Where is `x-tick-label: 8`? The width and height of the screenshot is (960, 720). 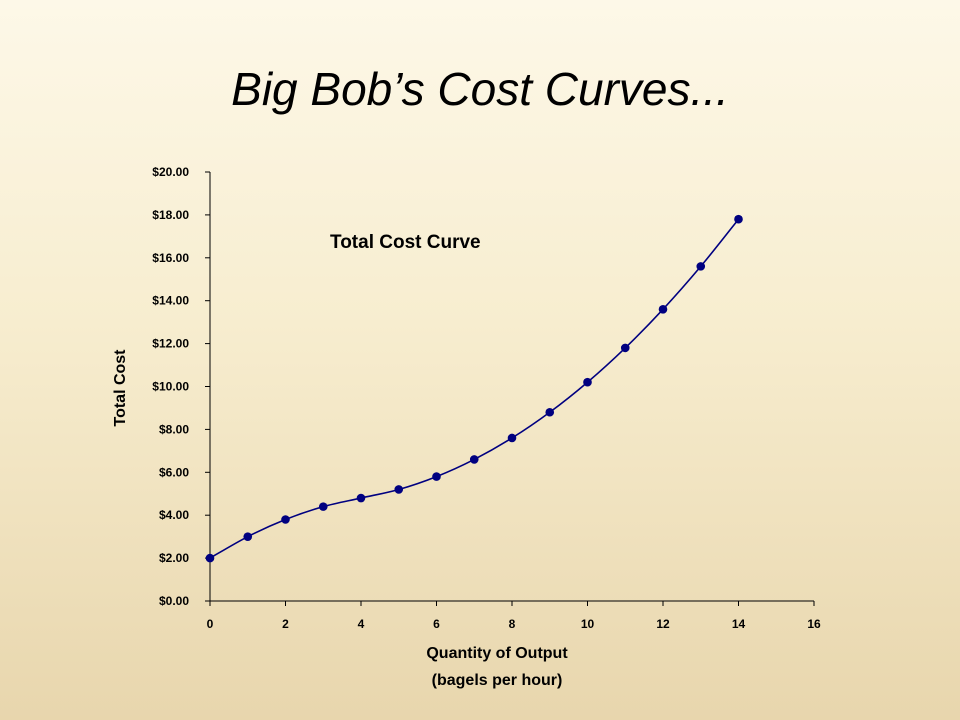 x-tick-label: 8 is located at coordinates (512, 624).